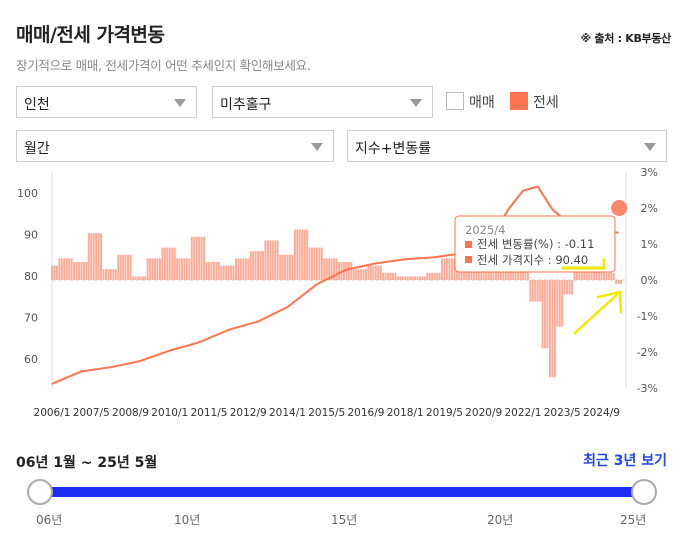 This screenshot has width=683, height=541. What do you see at coordinates (647, 388) in the screenshot?
I see `y-right-tick-label: -3%` at bounding box center [647, 388].